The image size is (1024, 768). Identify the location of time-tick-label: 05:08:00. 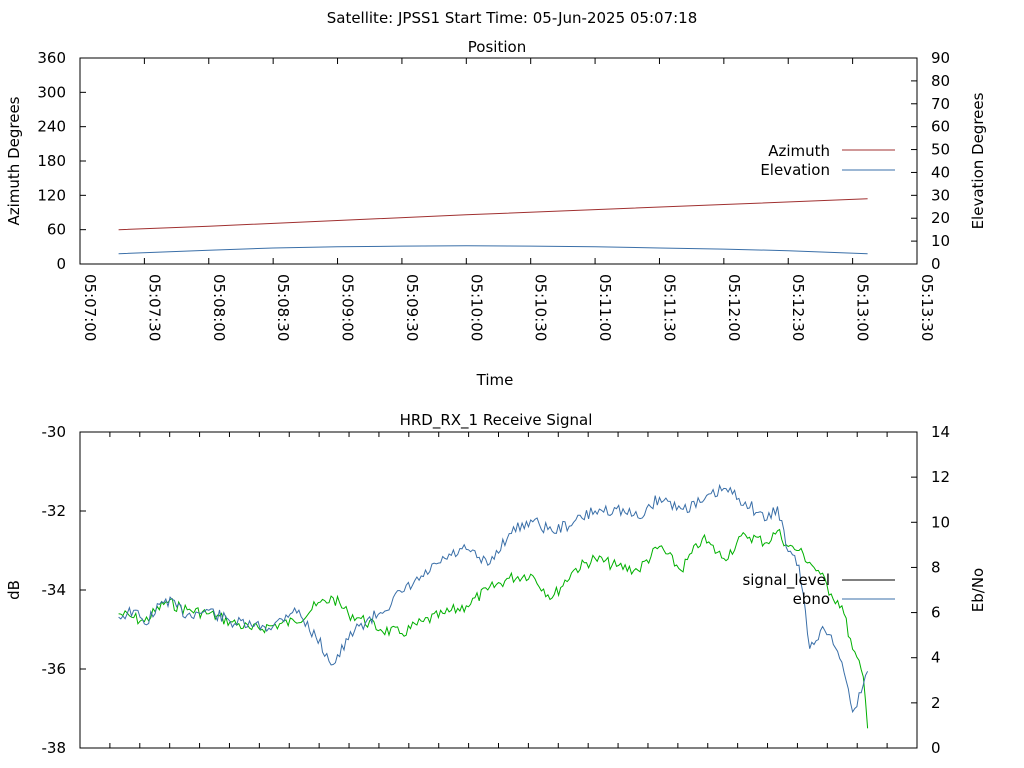
(219, 307).